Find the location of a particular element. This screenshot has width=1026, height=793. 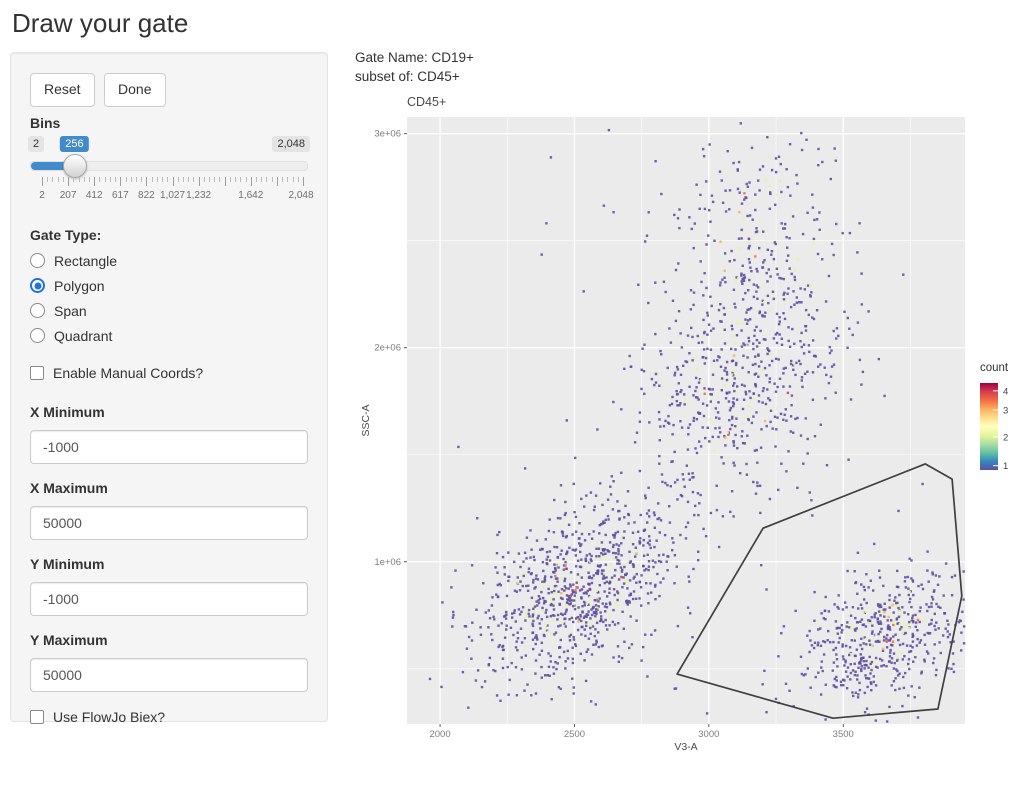

svg-text: 3e+06 is located at coordinates (387, 134).